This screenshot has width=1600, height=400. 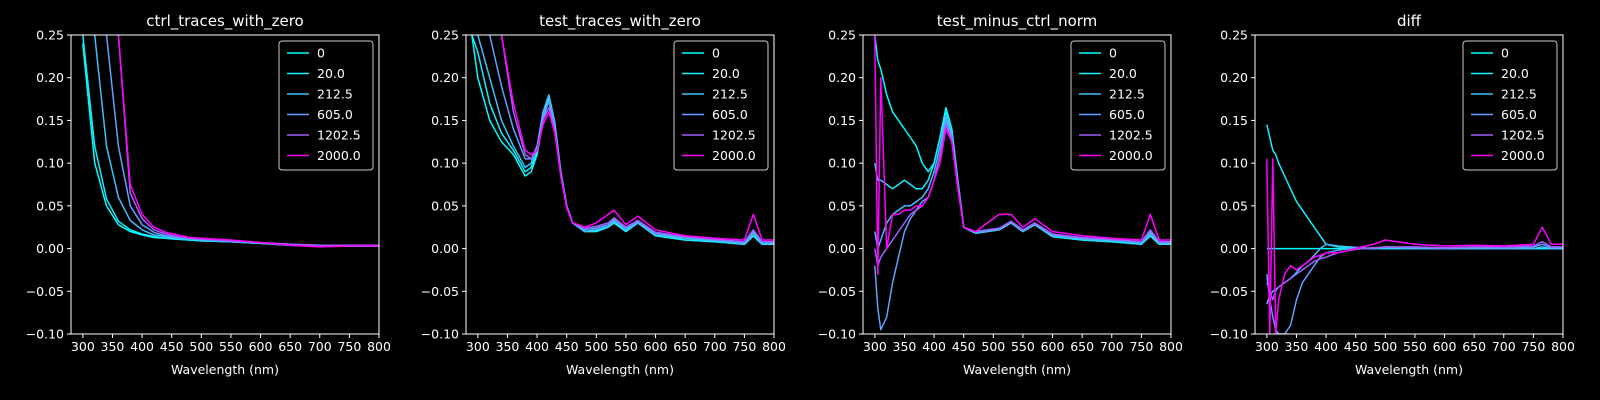 I want to click on panel-1-x-tick-label: 300, so click(x=83, y=346).